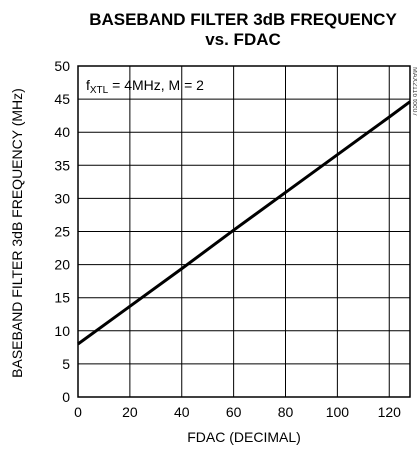 This screenshot has height=456, width=417. What do you see at coordinates (62, 66) in the screenshot?
I see `y-tick-label: 50` at bounding box center [62, 66].